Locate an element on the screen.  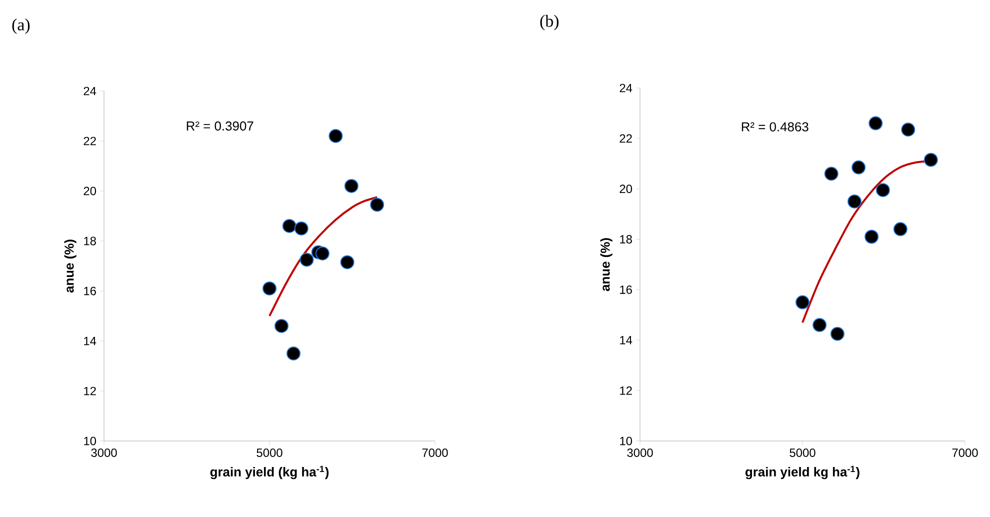
x-axis-title: grain yield kg ha$^{-1}$) is located at coordinates (803, 473).